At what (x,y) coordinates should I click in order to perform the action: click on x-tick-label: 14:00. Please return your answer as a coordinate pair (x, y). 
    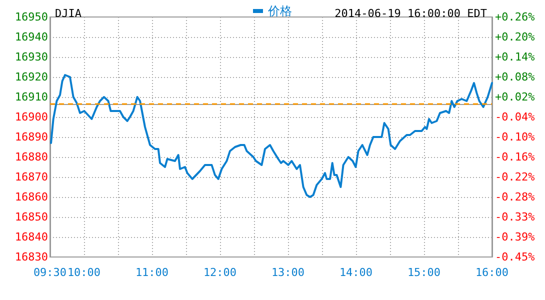
    Looking at the image, I should click on (356, 272).